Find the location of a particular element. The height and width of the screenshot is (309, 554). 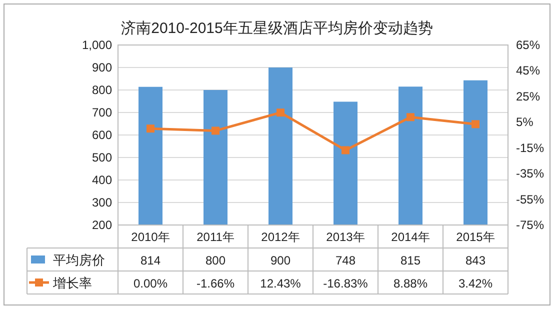

data-label: -1.66% is located at coordinates (215, 283).